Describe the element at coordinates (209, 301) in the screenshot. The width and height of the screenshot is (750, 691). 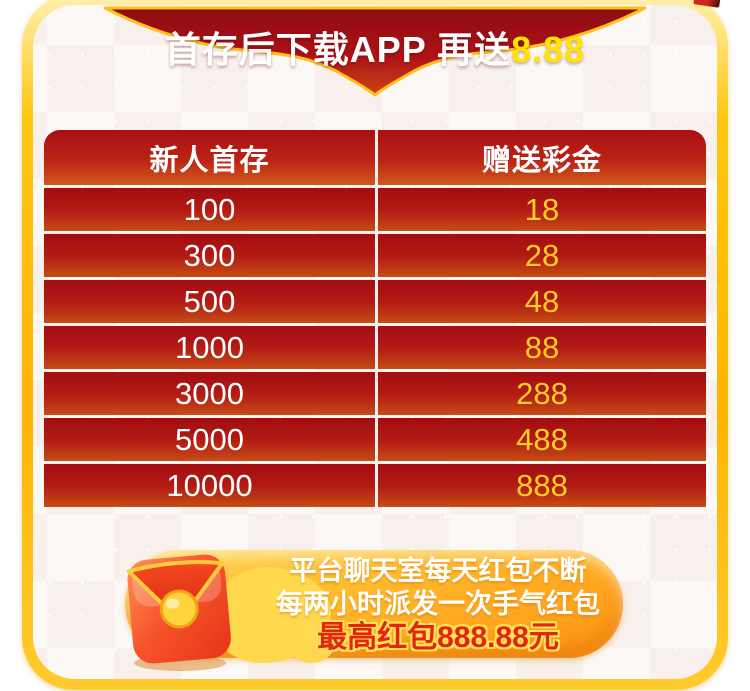
I see `deposit-value: 500` at that location.